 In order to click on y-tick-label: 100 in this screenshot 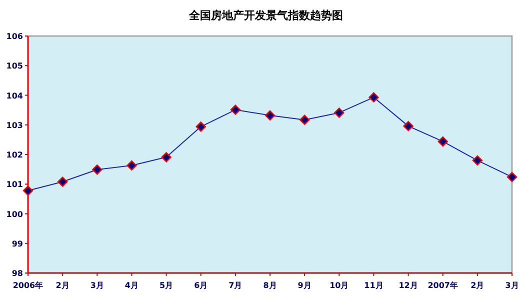, I will do `click(15, 214)`.